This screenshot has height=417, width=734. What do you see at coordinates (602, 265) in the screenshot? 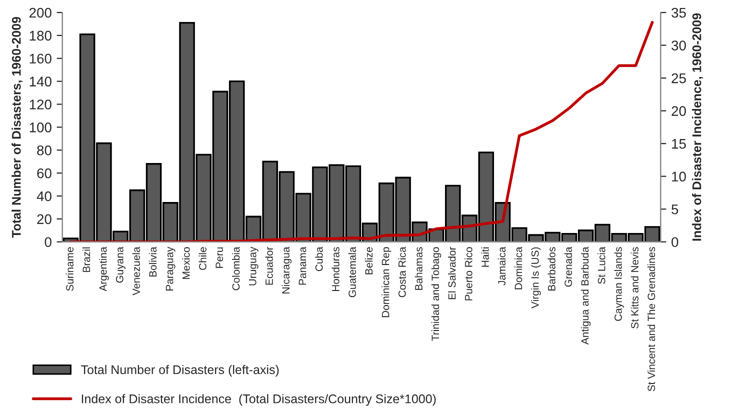
I see `x-tick-label: St Lucia` at bounding box center [602, 265].